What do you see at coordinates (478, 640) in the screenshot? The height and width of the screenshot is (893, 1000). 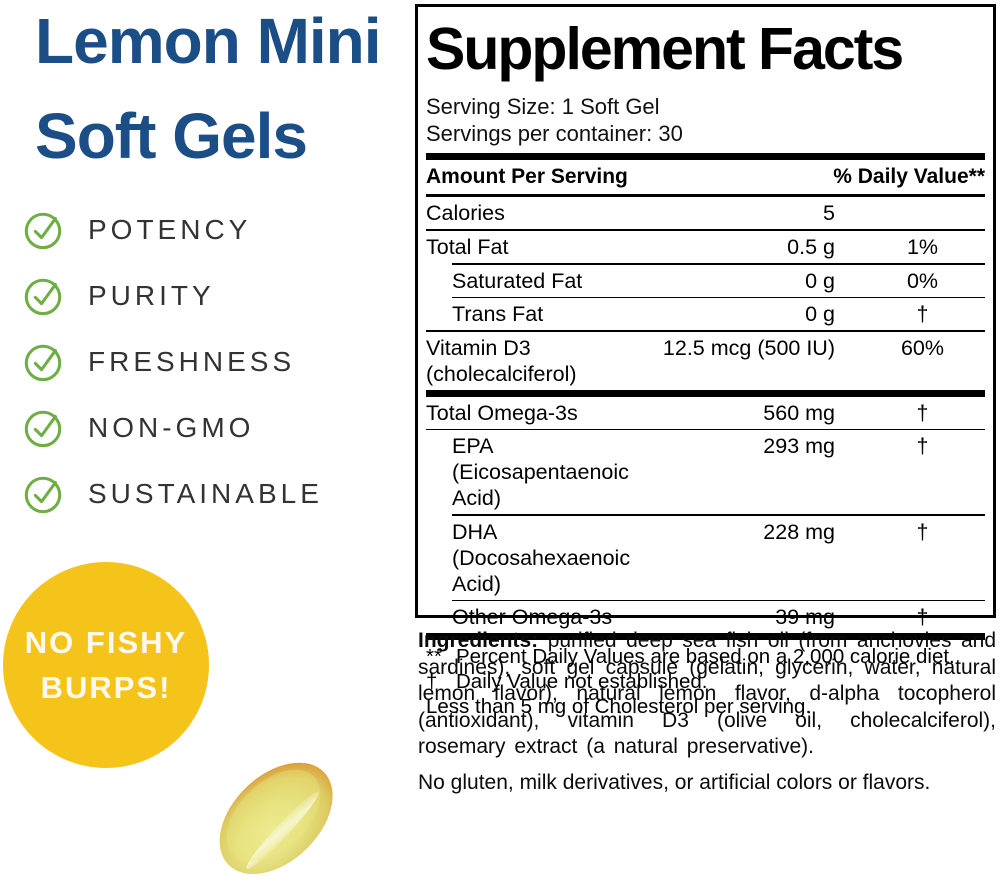 I see `ingredients-label: Ingredients:` at bounding box center [478, 640].